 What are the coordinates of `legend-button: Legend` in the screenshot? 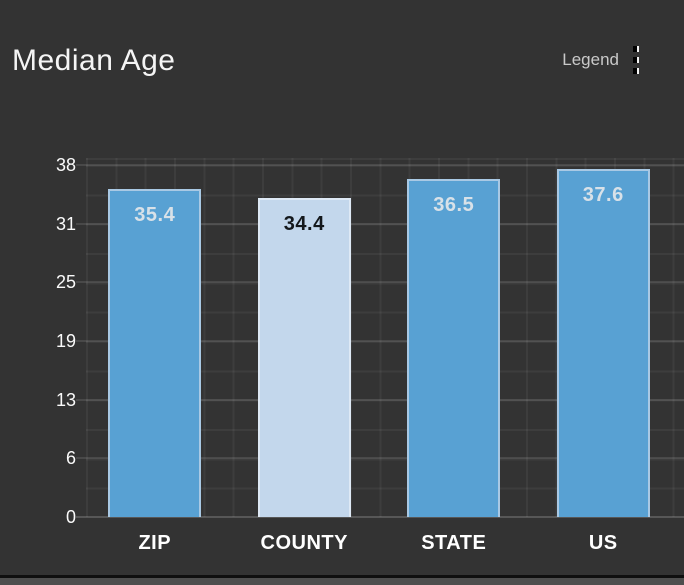 It's located at (616, 60).